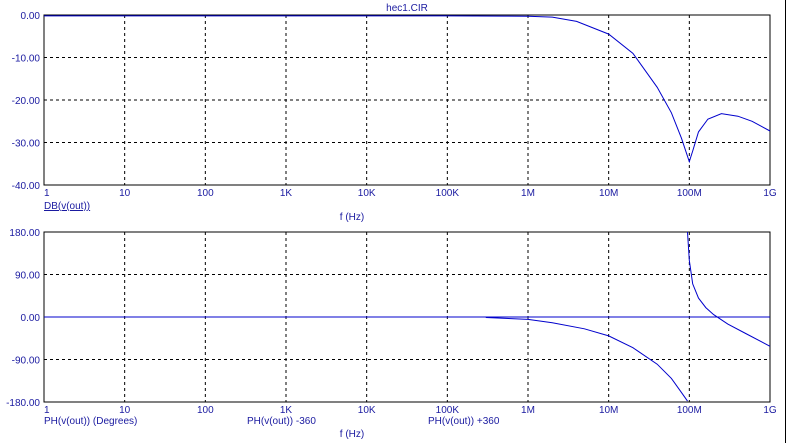 This screenshot has width=786, height=443. What do you see at coordinates (448, 410) in the screenshot?
I see `phase-x-tick-label: 100K` at bounding box center [448, 410].